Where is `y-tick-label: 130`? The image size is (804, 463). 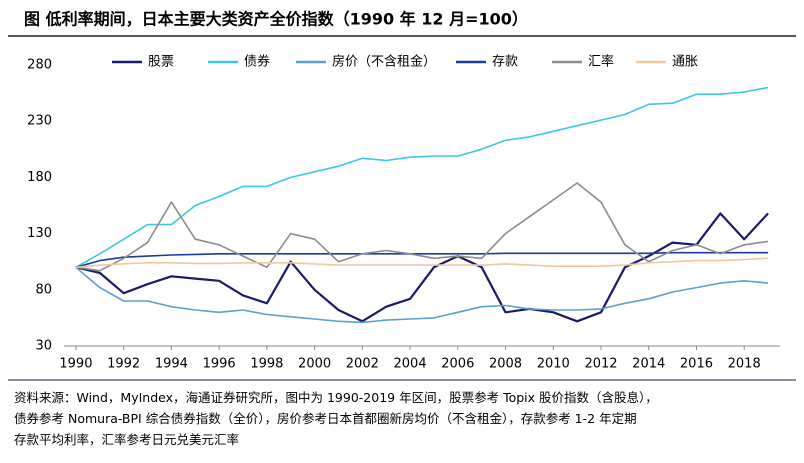
y-tick-label: 130 is located at coordinates (39, 233).